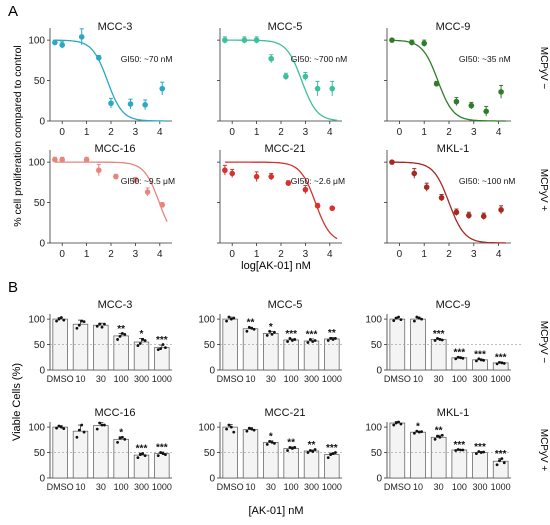 This screenshot has width=550, height=525. I want to click on gi50-annotation: GI50: ~35 nM, so click(485, 59).